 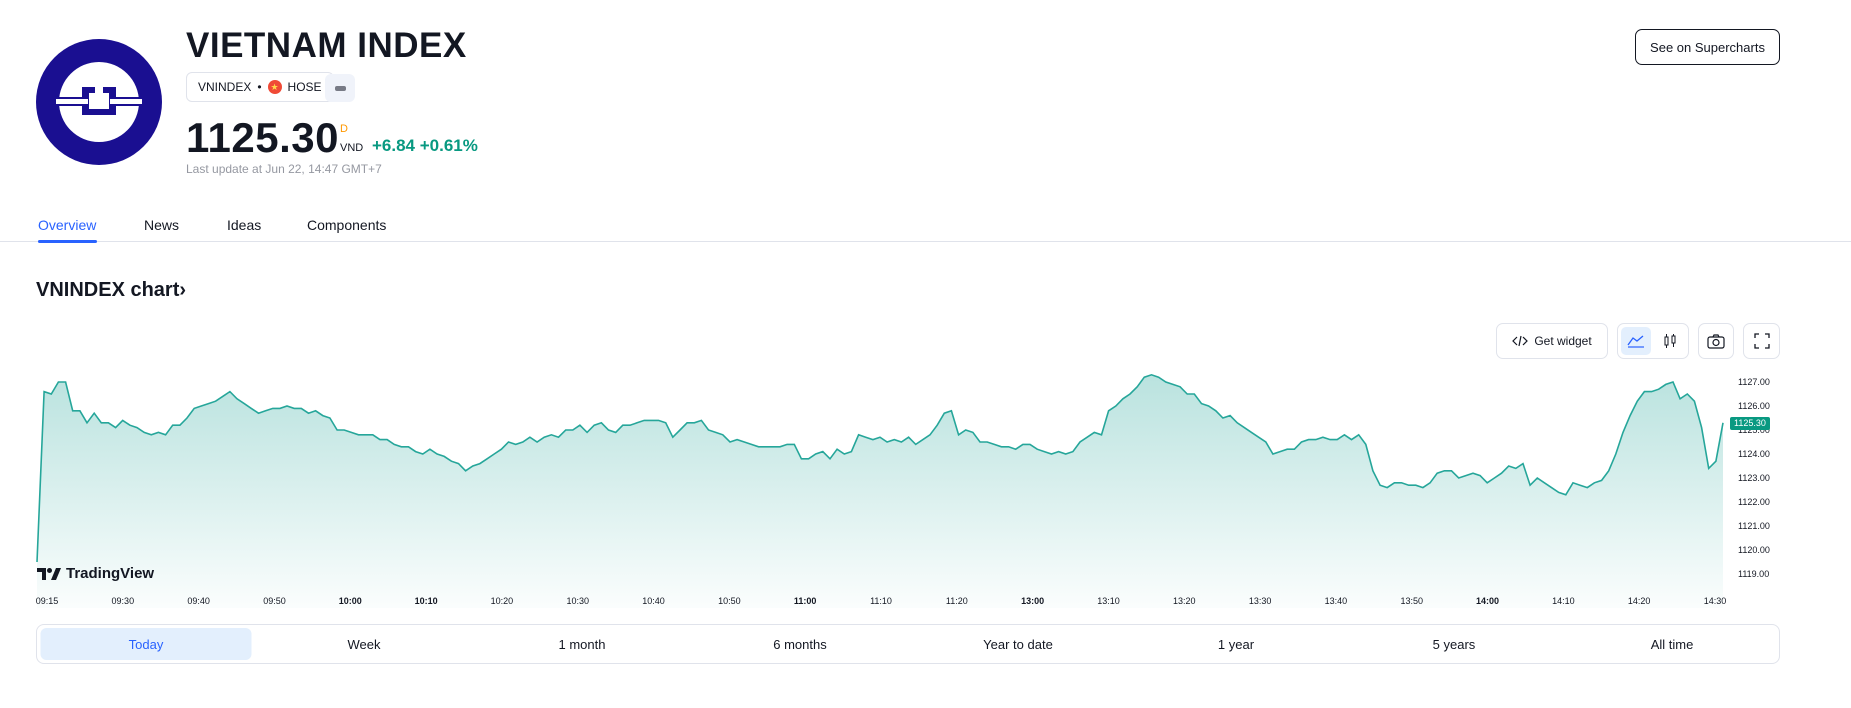 I want to click on x-tick-label: 09:30, so click(x=123, y=601).